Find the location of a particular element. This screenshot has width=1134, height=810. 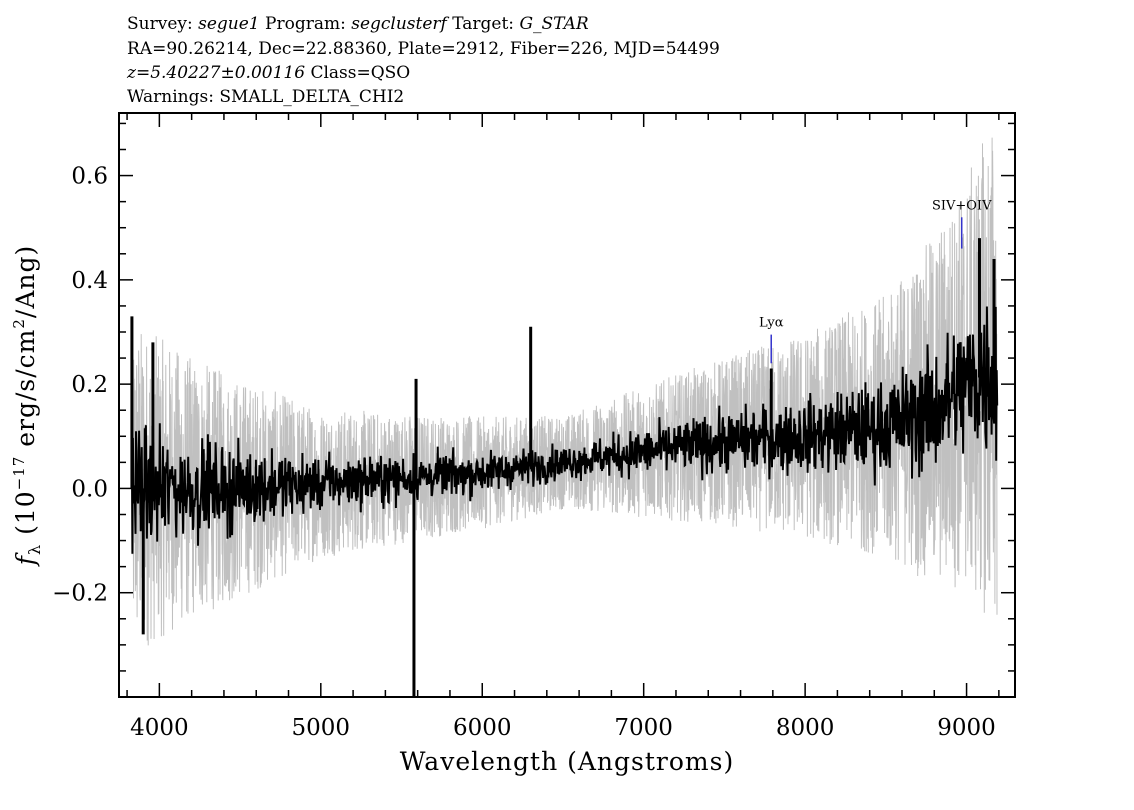

y-tick-label-1: 0.0 is located at coordinates (89, 489).